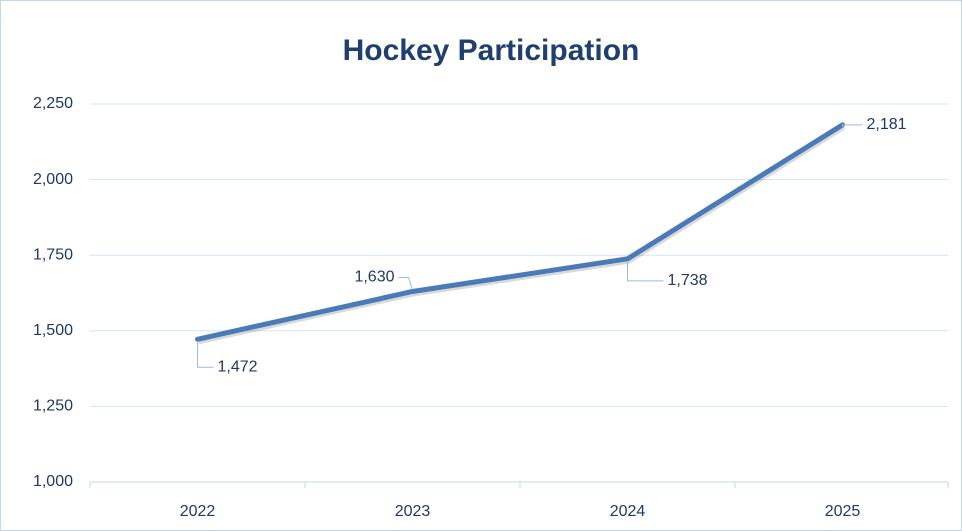 The image size is (962, 531). I want to click on x-tick-label: 2025, so click(843, 511).